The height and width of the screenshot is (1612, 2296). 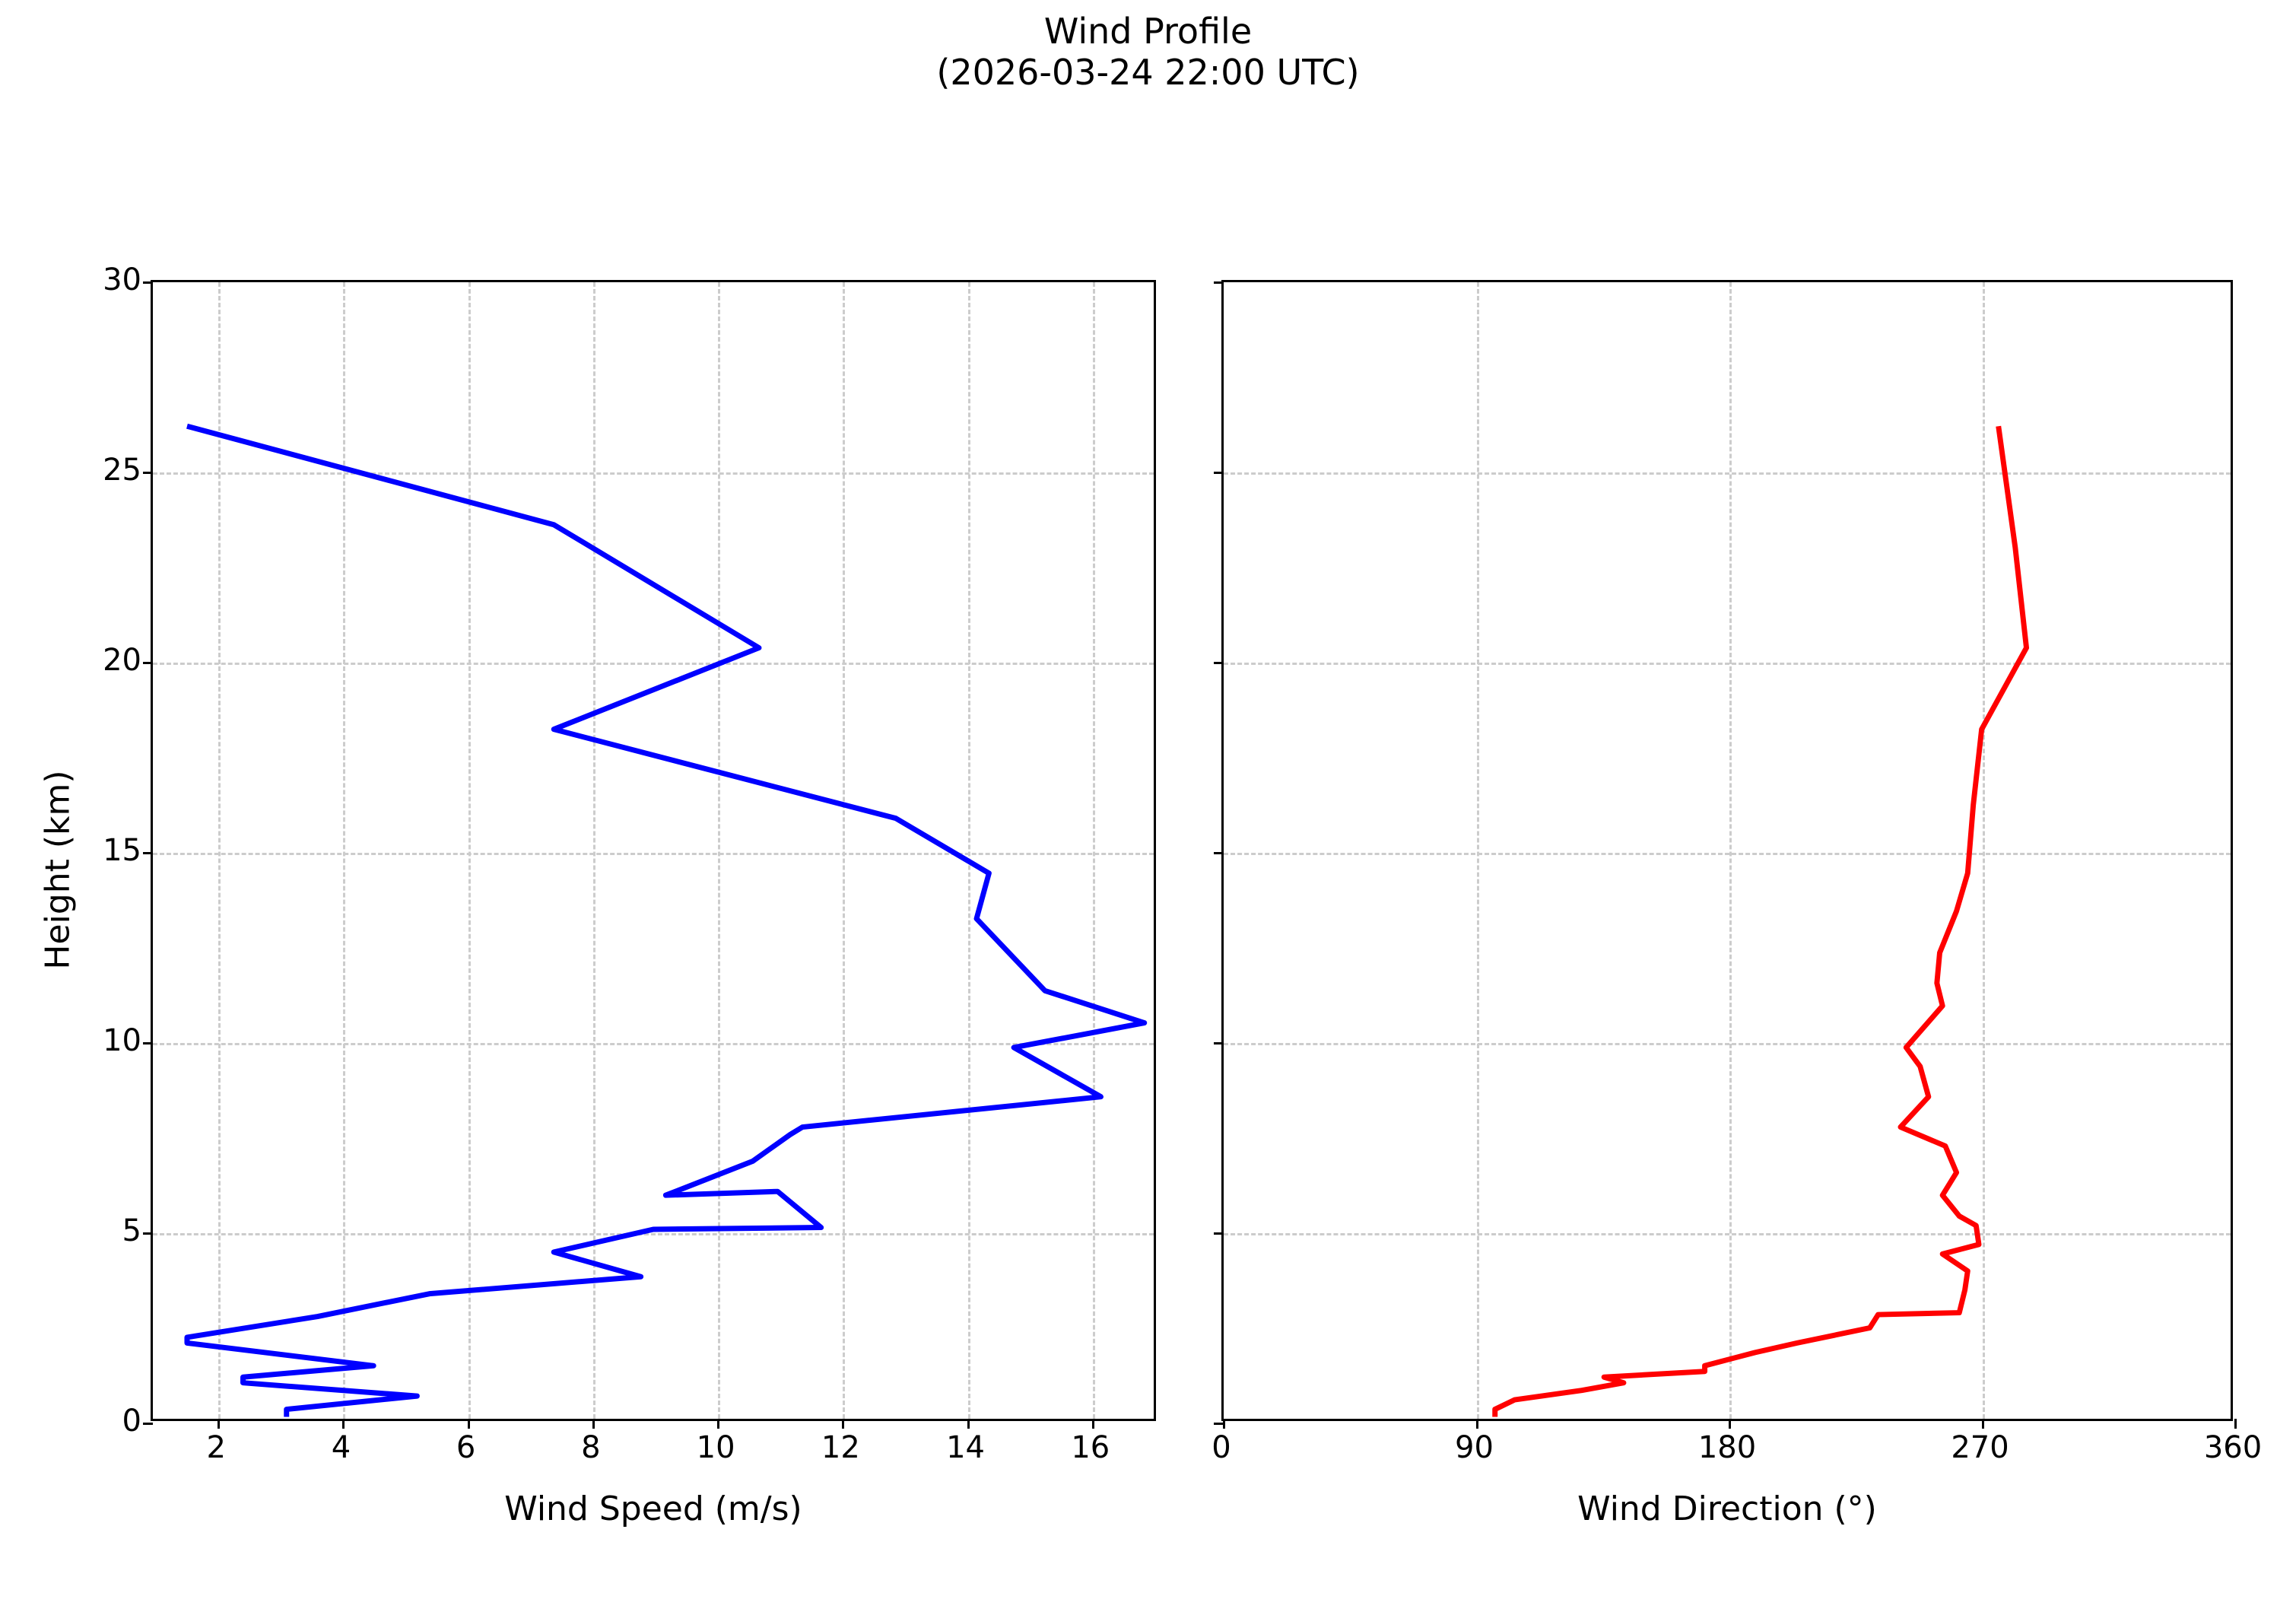 What do you see at coordinates (1091, 1447) in the screenshot?
I see `x-tick-label: 16` at bounding box center [1091, 1447].